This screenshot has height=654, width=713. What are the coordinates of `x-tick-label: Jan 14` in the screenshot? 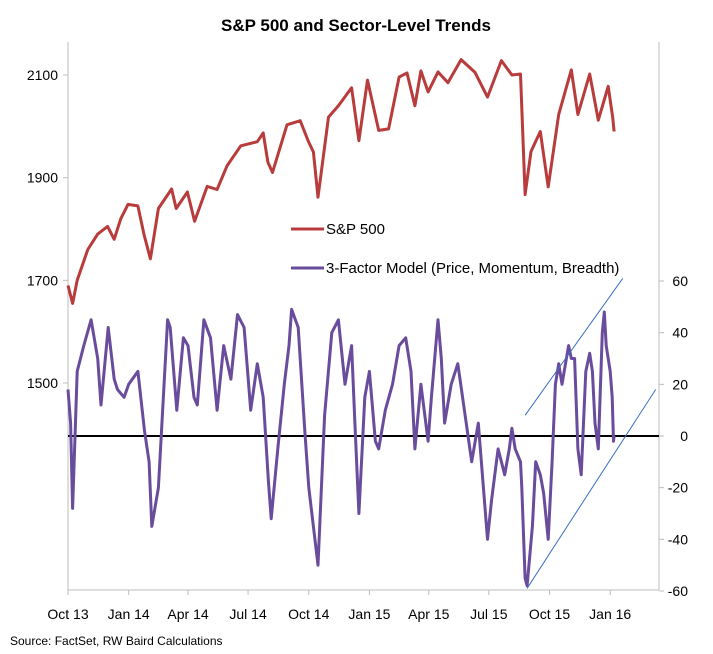 It's located at (129, 614).